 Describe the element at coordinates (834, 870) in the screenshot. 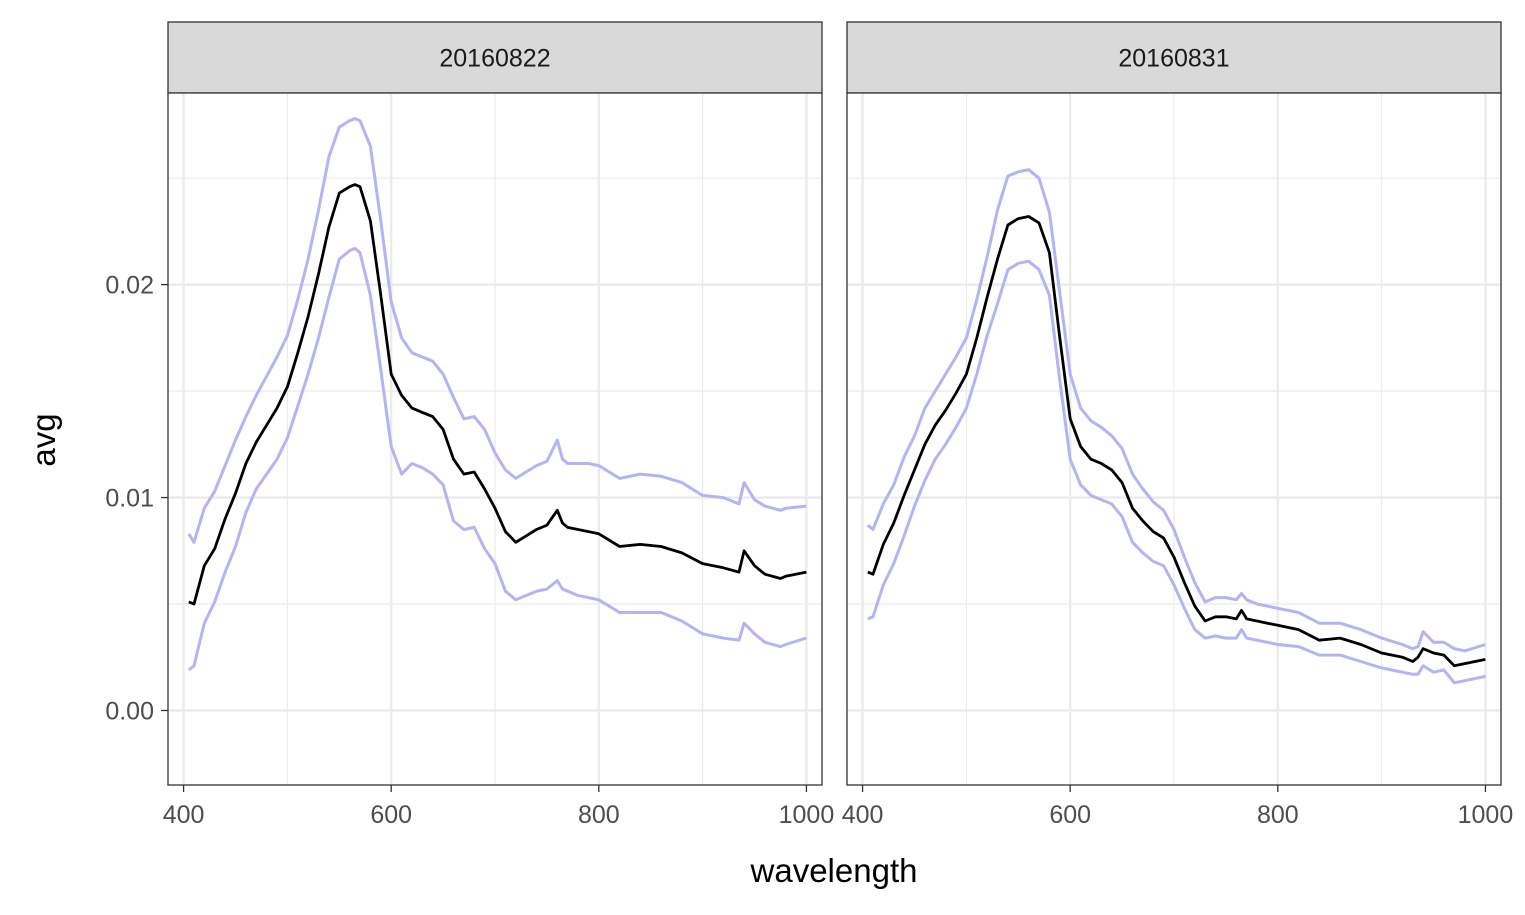

I see `x-axis-title: wavelength` at that location.